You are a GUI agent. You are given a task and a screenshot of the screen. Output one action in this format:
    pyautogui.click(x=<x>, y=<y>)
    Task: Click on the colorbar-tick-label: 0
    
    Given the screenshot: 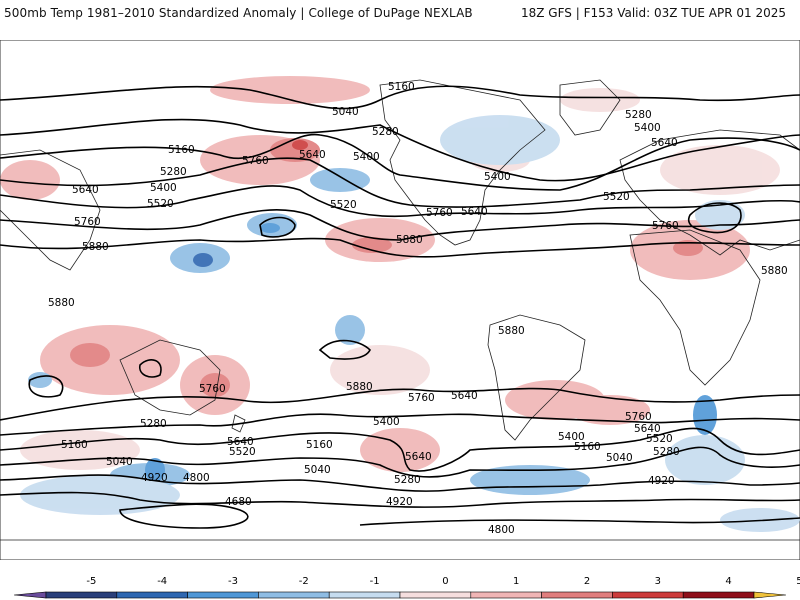 What is the action you would take?
    pyautogui.click(x=445, y=581)
    